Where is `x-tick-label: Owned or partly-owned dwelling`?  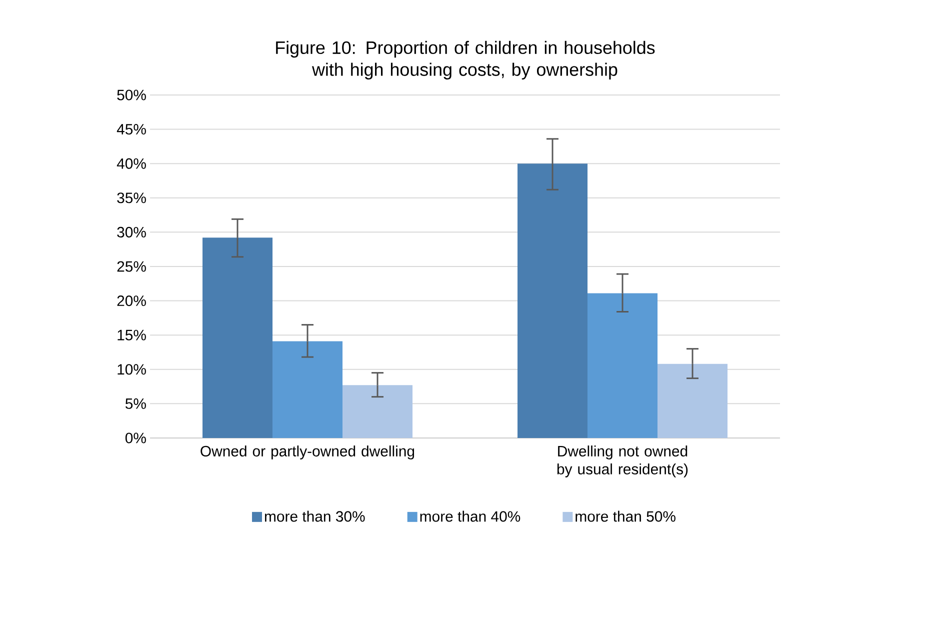
x-tick-label: Owned or partly-owned dwelling is located at coordinates (307, 453).